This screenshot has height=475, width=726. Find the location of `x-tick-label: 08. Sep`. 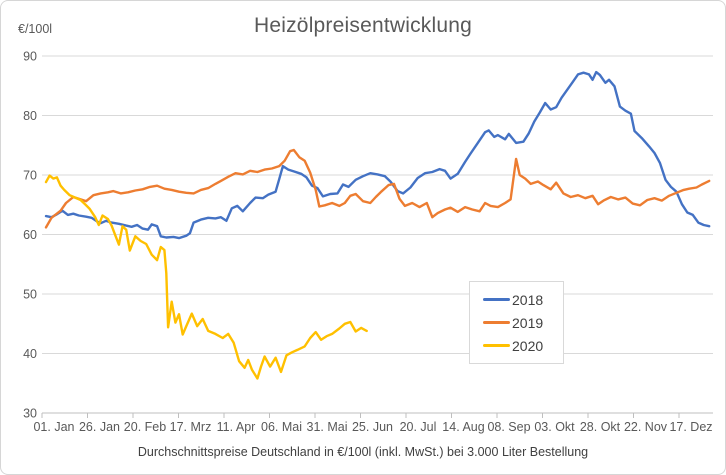

x-tick-label: 08. Sep is located at coordinates (508, 427).